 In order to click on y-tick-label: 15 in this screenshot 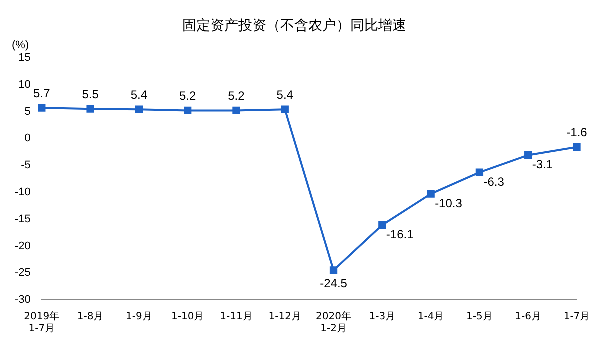, I will do `click(24, 58)`.